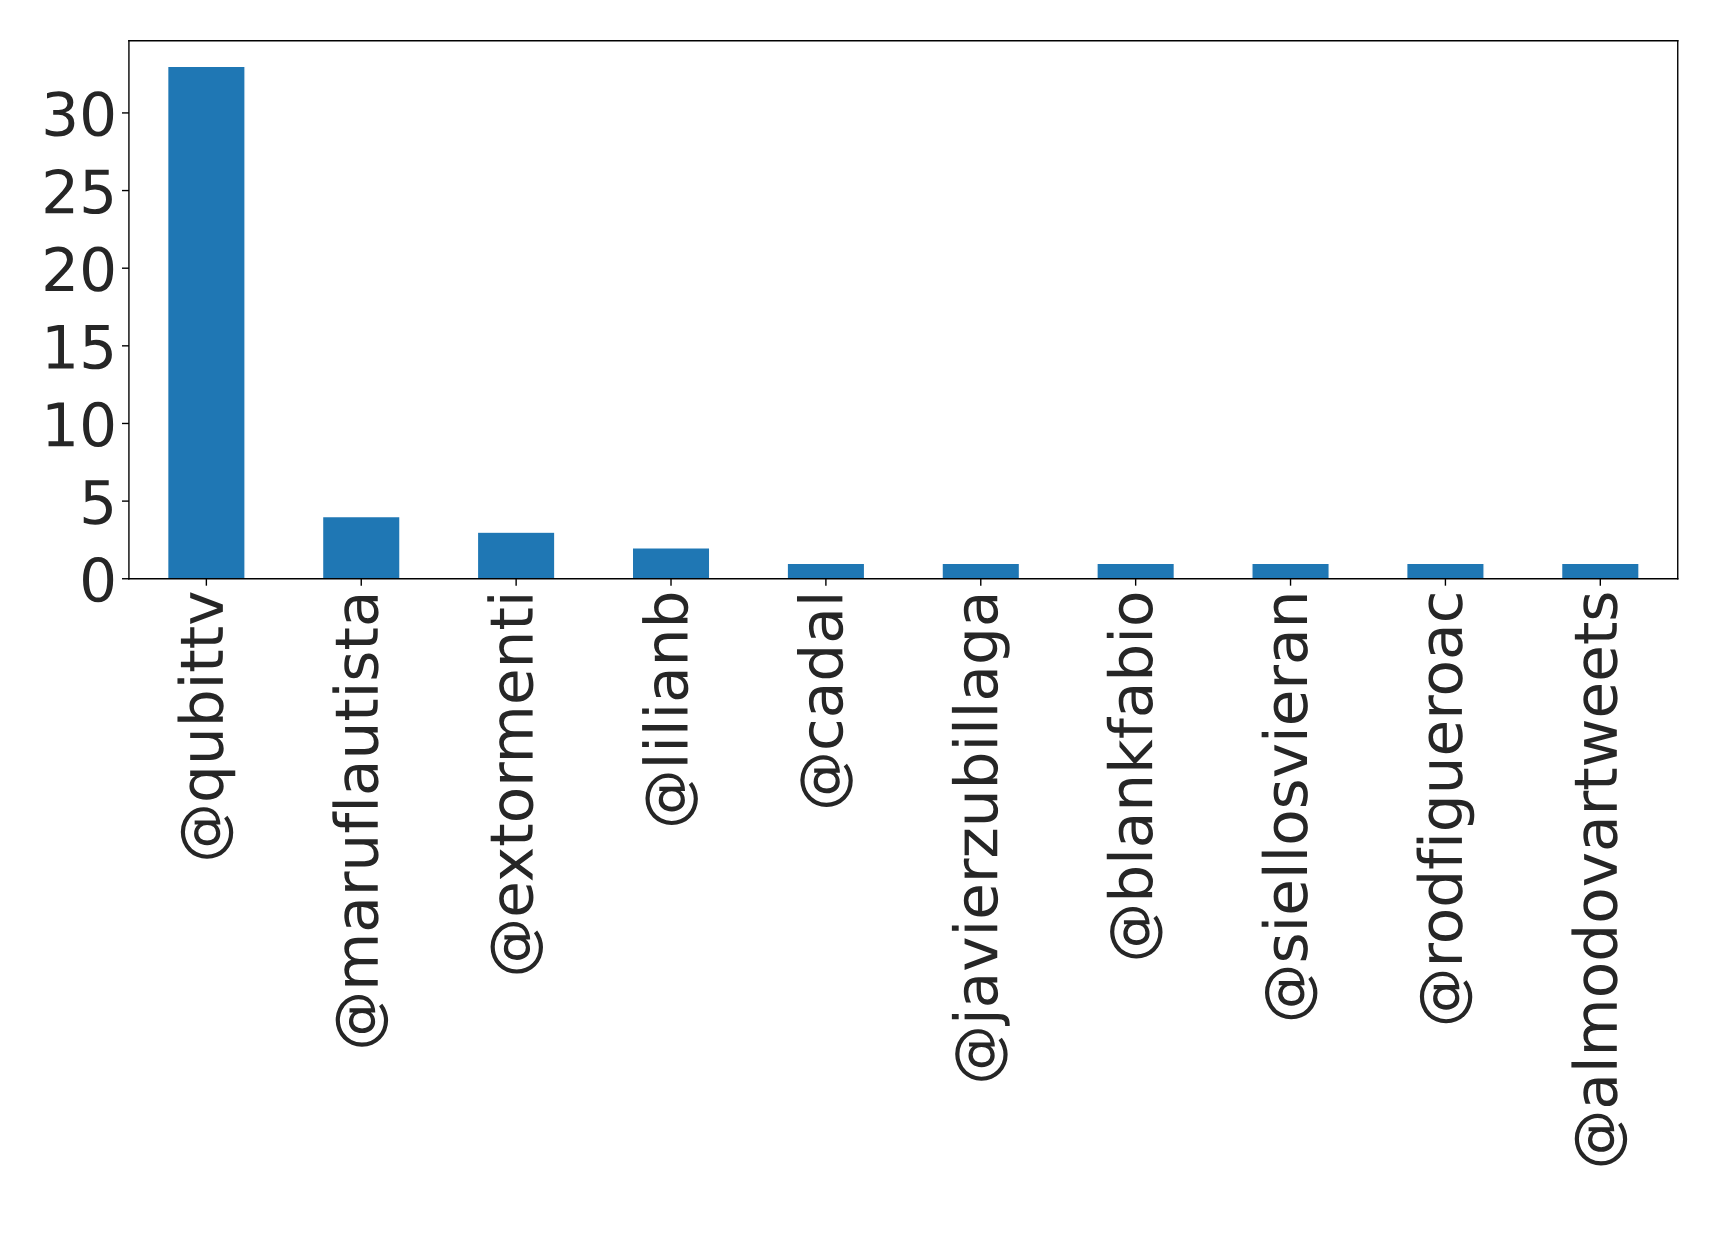 The image size is (1719, 1234). What do you see at coordinates (79, 347) in the screenshot?
I see `y-tick-label: 15` at bounding box center [79, 347].